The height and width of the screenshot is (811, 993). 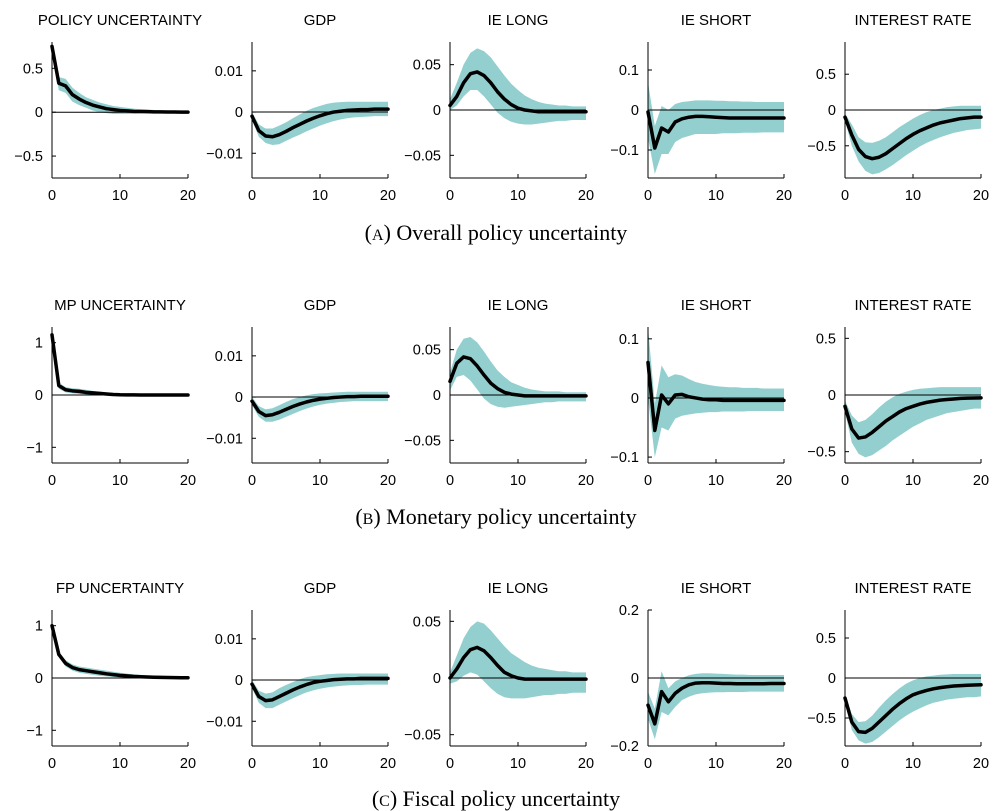 What do you see at coordinates (120, 305) in the screenshot?
I see `panel-title: MP UNCERTAINTY` at bounding box center [120, 305].